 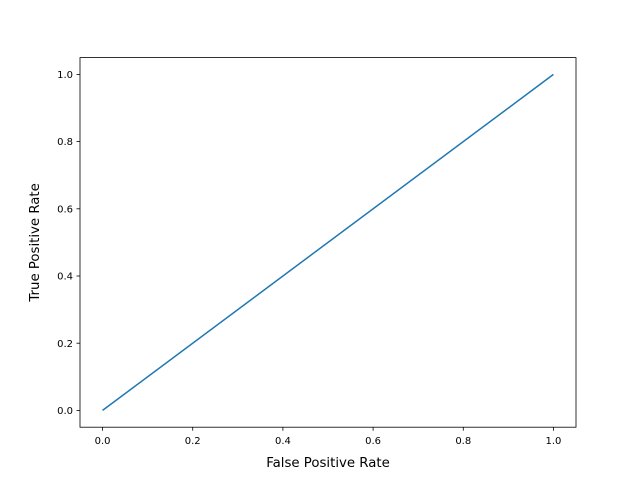 What do you see at coordinates (65, 277) in the screenshot?
I see `y-tick-label: 0.4` at bounding box center [65, 277].